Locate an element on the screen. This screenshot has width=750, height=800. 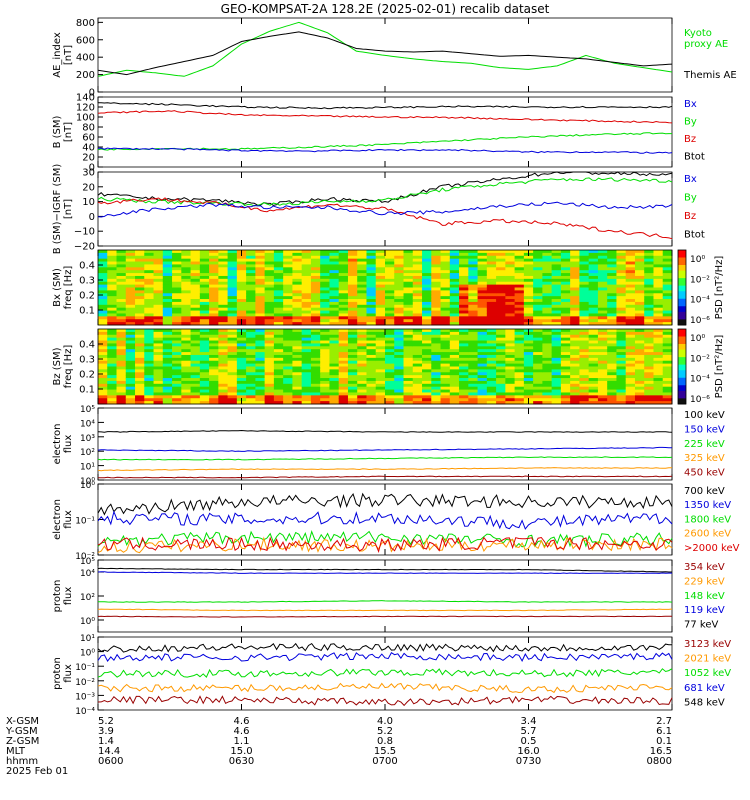
x-row-value: 4.6 is located at coordinates (242, 731).